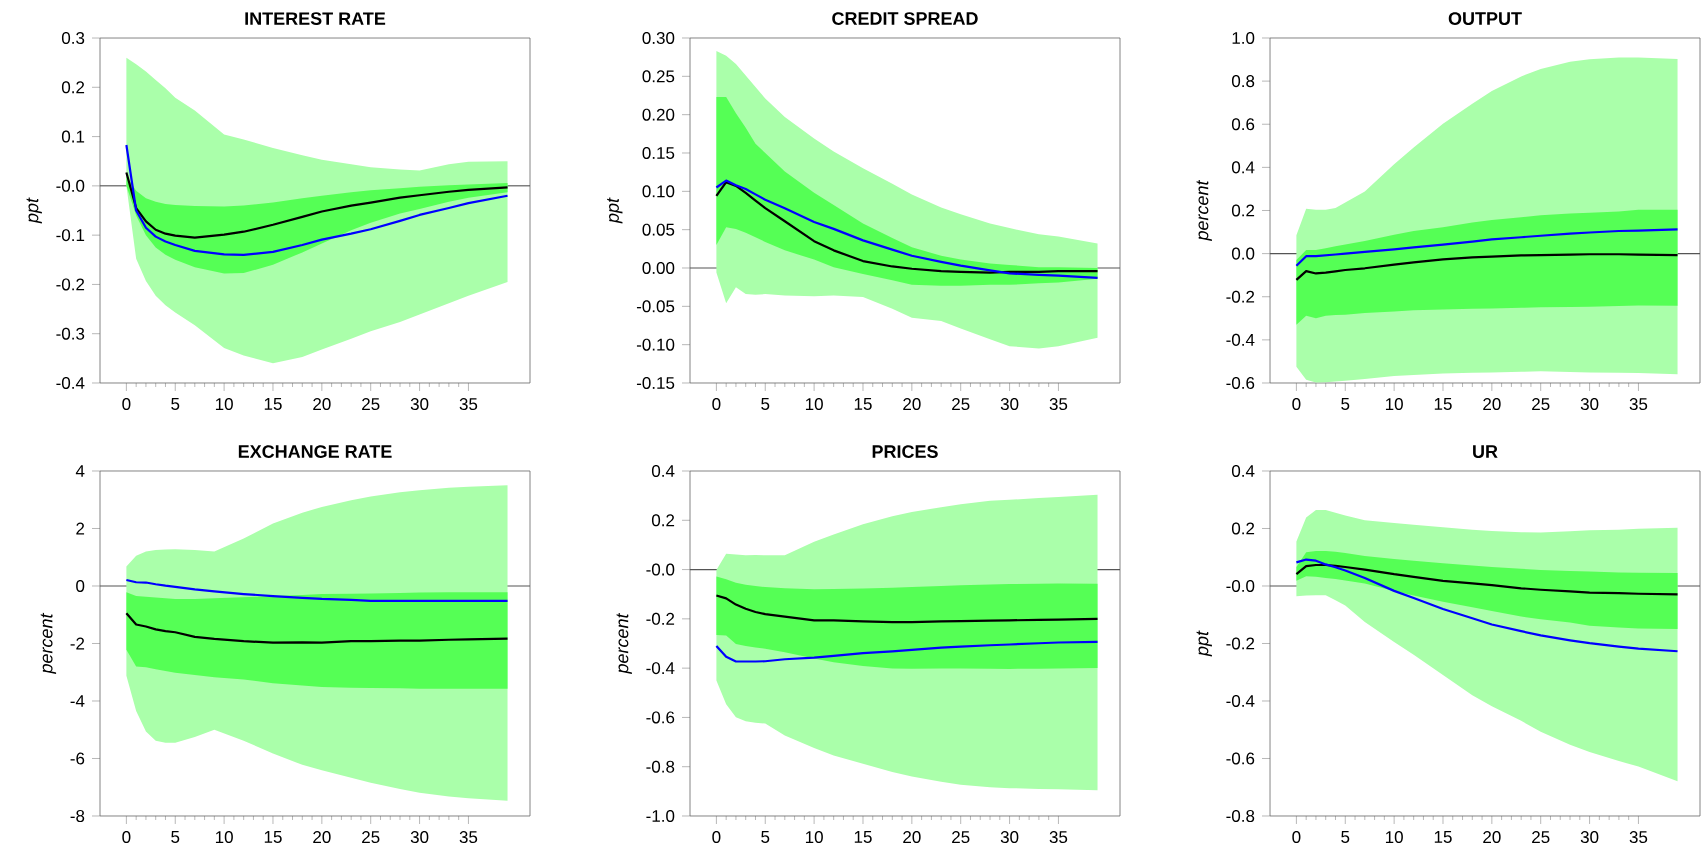 This screenshot has width=1708, height=852. Describe the element at coordinates (658, 76) in the screenshot. I see `y-tick-label: 0.25` at that location.